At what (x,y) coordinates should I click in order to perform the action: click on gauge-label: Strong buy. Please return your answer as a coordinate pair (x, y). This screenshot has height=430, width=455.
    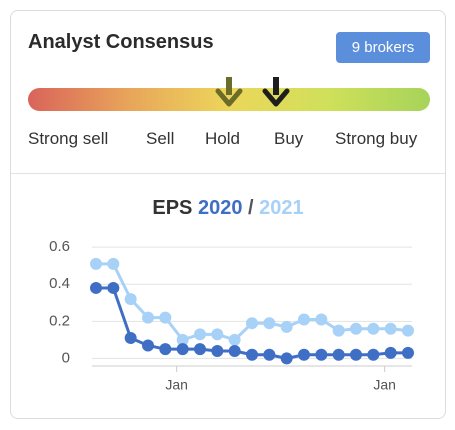
    Looking at the image, I should click on (376, 138).